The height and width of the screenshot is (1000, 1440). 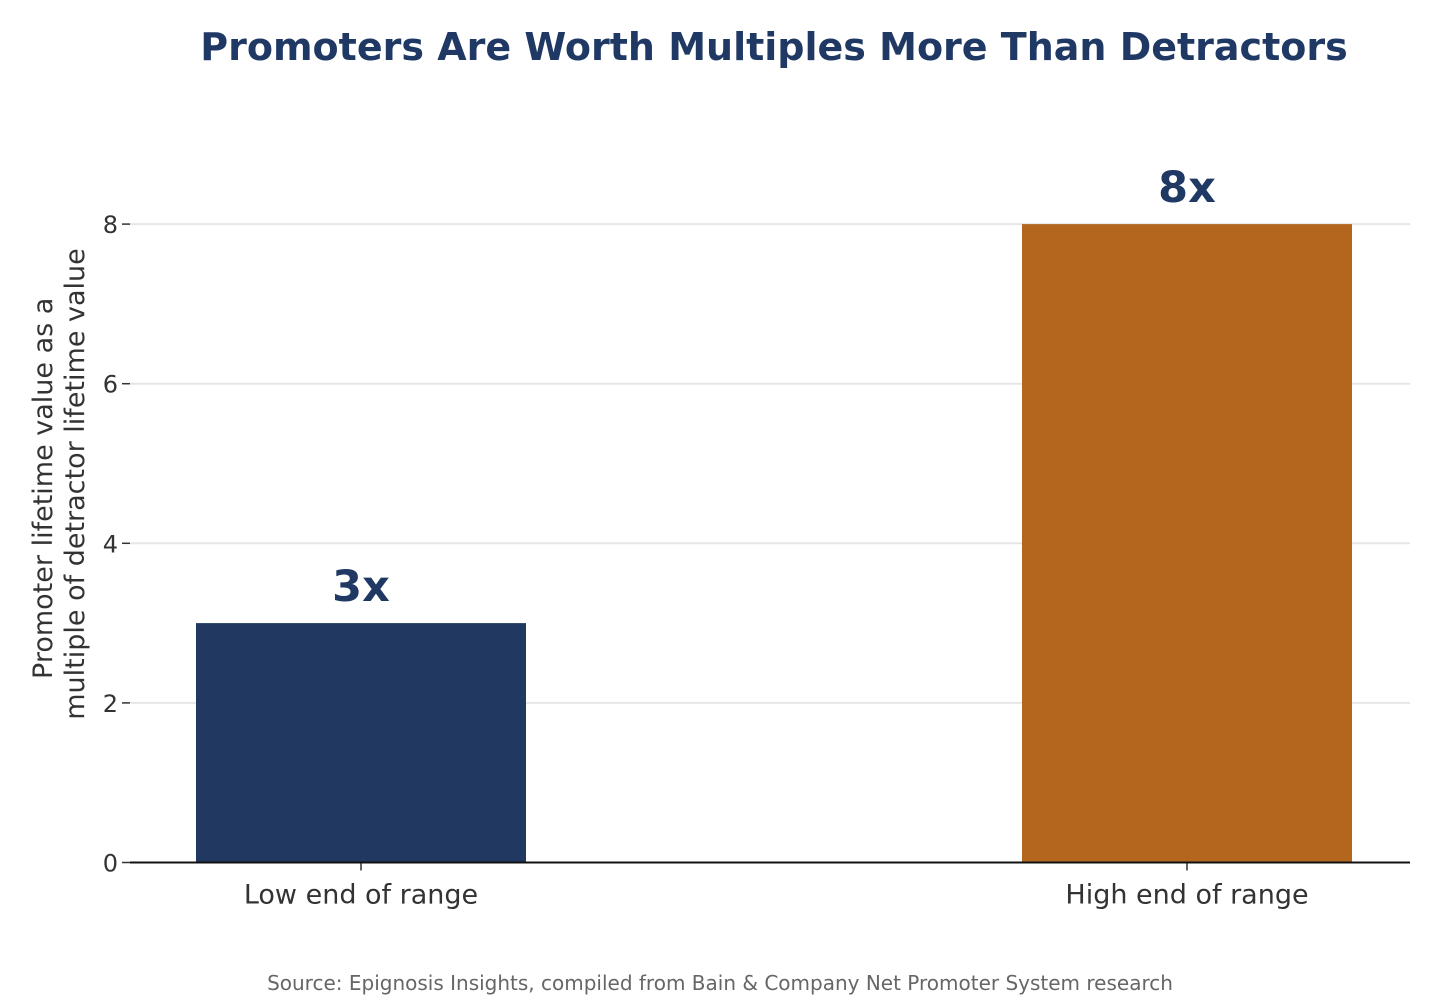 What do you see at coordinates (110, 864) in the screenshot?
I see `y-tick-label-0: 0` at bounding box center [110, 864].